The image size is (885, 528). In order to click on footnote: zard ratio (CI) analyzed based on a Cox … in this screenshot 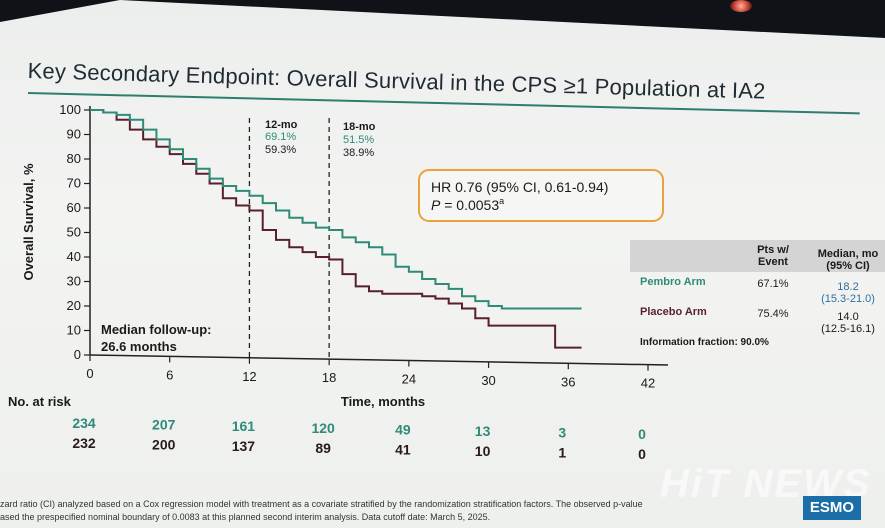, I will do `click(410, 511)`.